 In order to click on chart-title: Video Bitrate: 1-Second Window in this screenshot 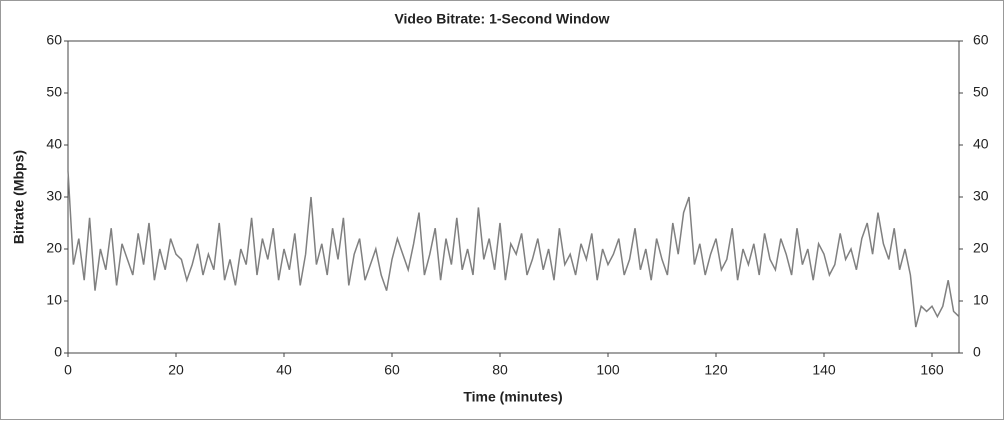, I will do `click(501, 19)`.